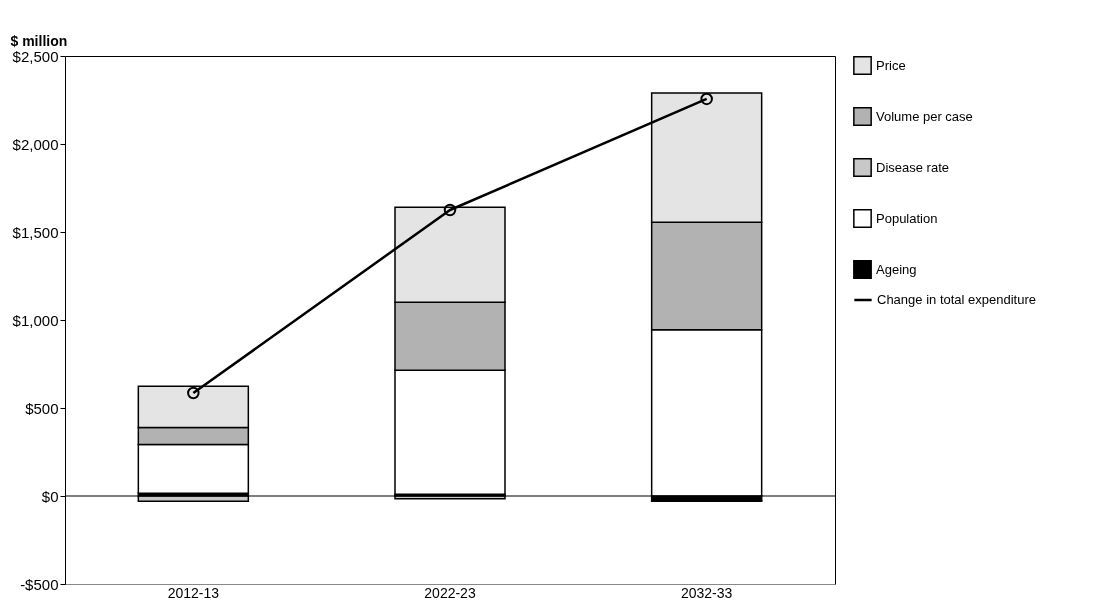 This screenshot has height=612, width=1116. I want to click on legend-label: Volume per case, so click(924, 116).